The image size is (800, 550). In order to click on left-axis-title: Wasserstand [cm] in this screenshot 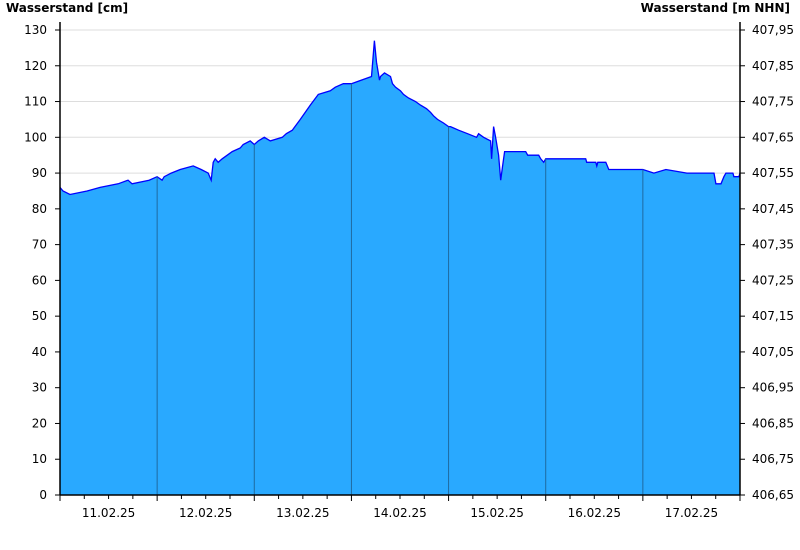, I will do `click(67, 8)`.